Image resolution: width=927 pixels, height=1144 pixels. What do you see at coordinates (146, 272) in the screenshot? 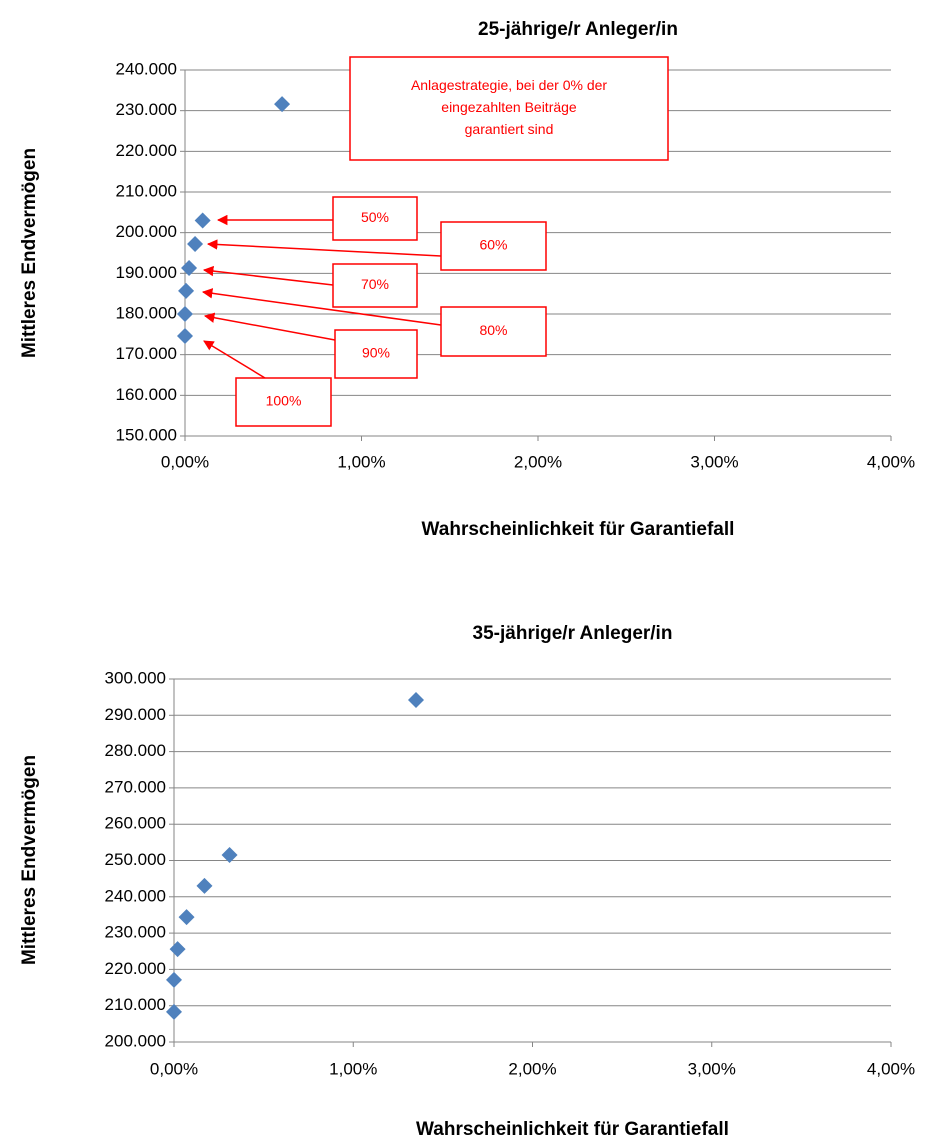
I see `y-tick-label: 190.000` at bounding box center [146, 272].